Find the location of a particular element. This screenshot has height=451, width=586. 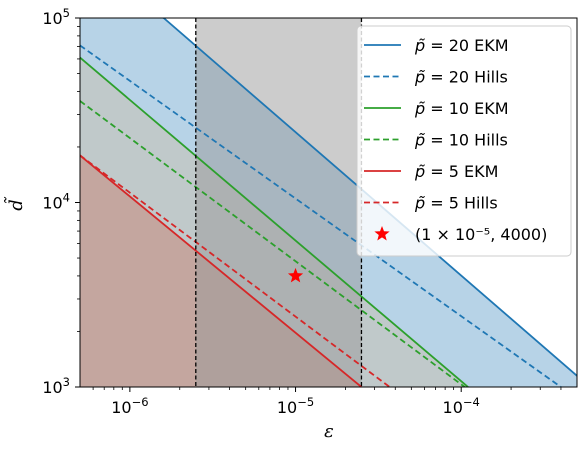

legend-label: p̃ = 20 Hills is located at coordinates (461, 77).